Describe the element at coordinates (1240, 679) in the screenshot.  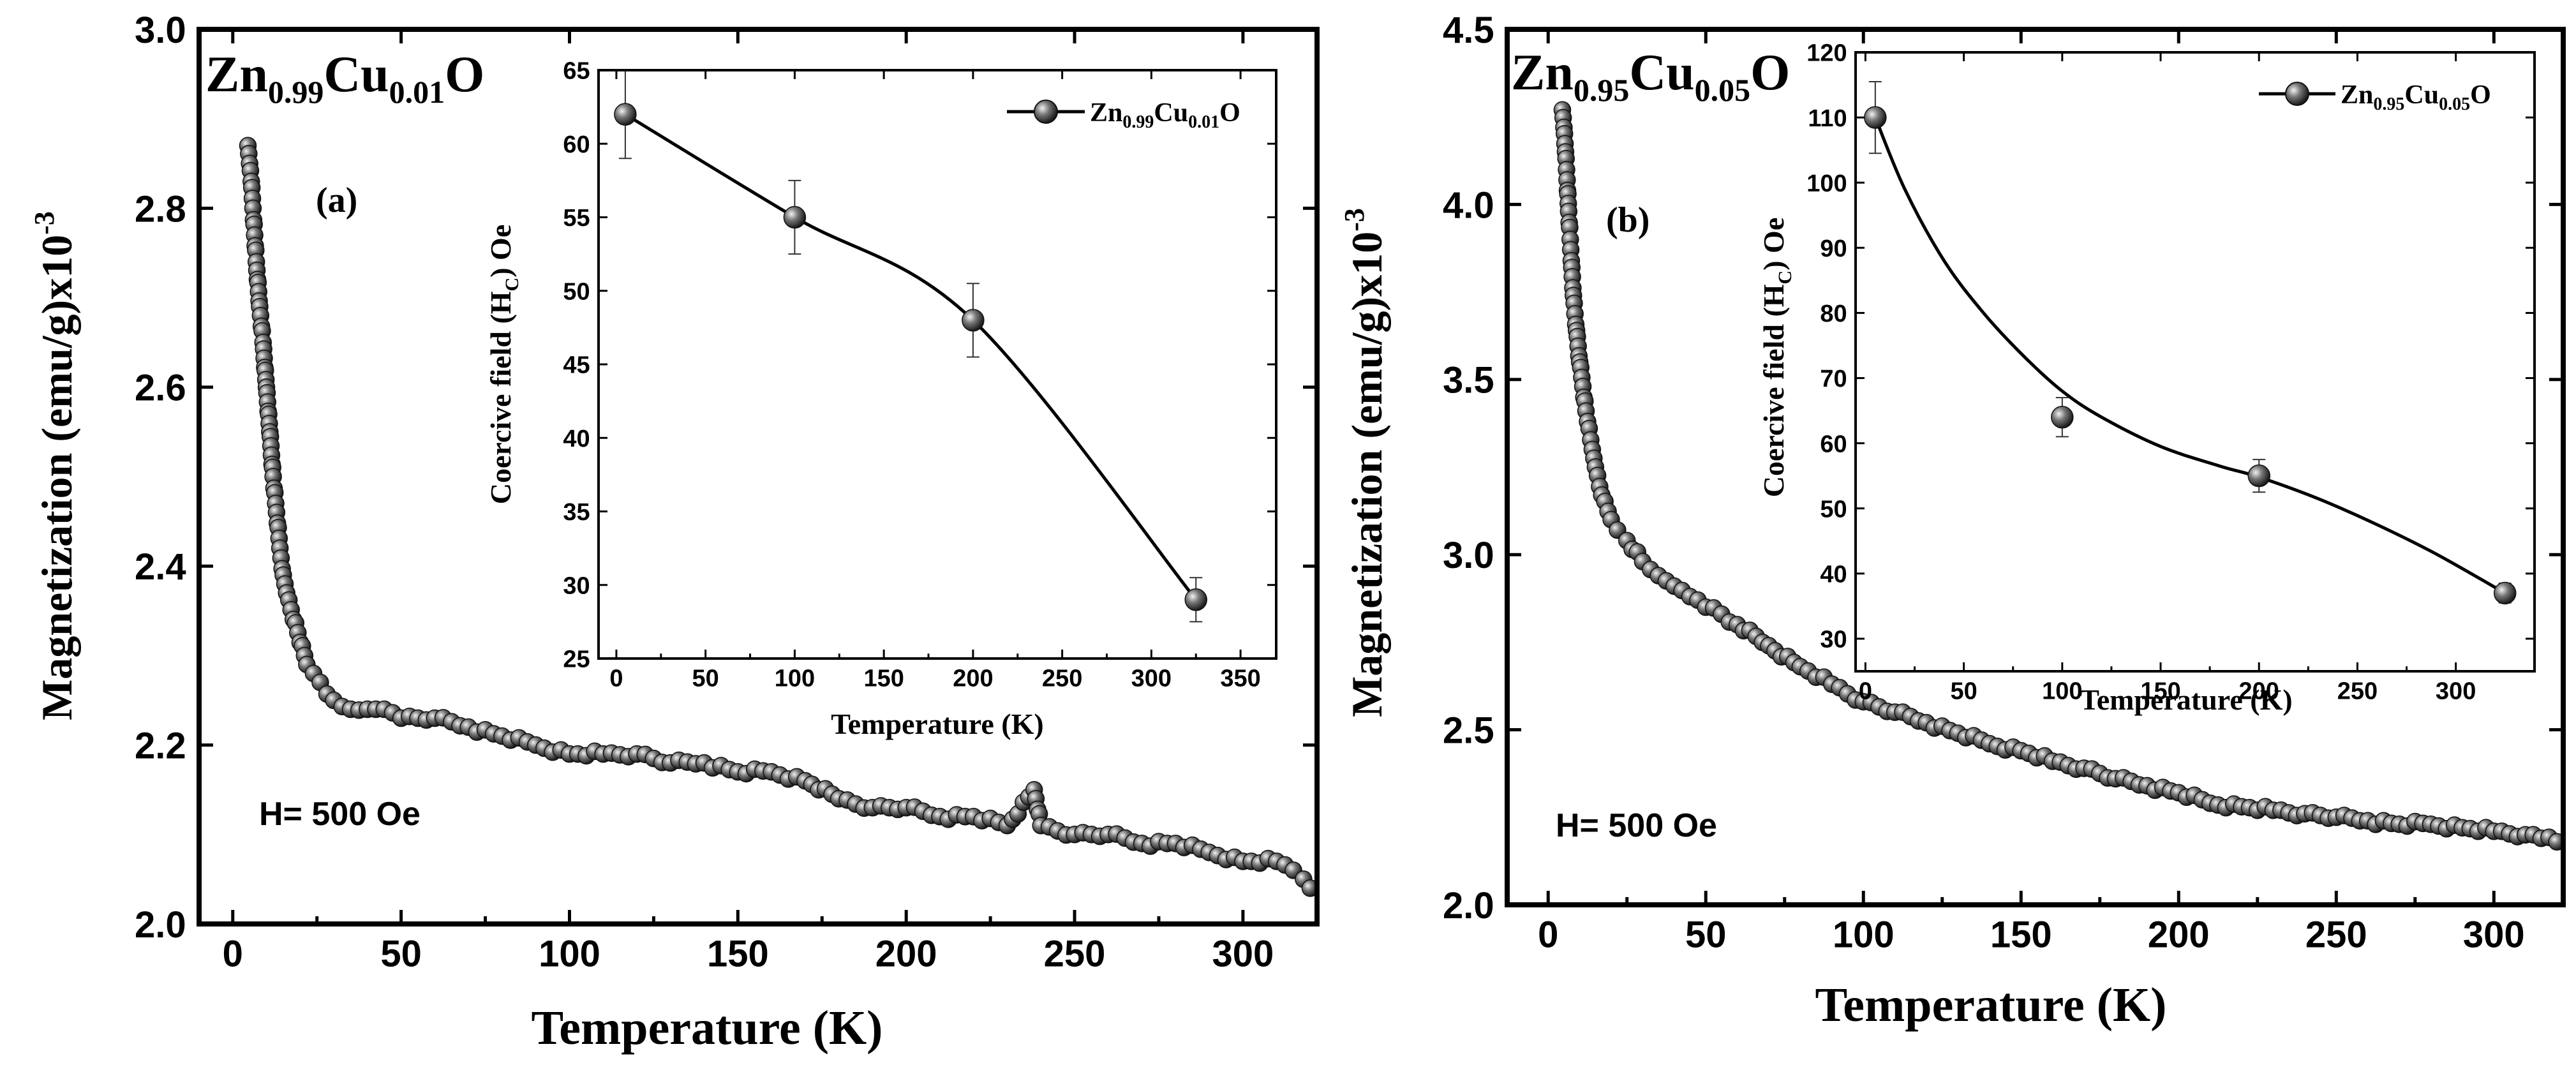
I see `panel-a-inset-x-tick-label: 350` at that location.